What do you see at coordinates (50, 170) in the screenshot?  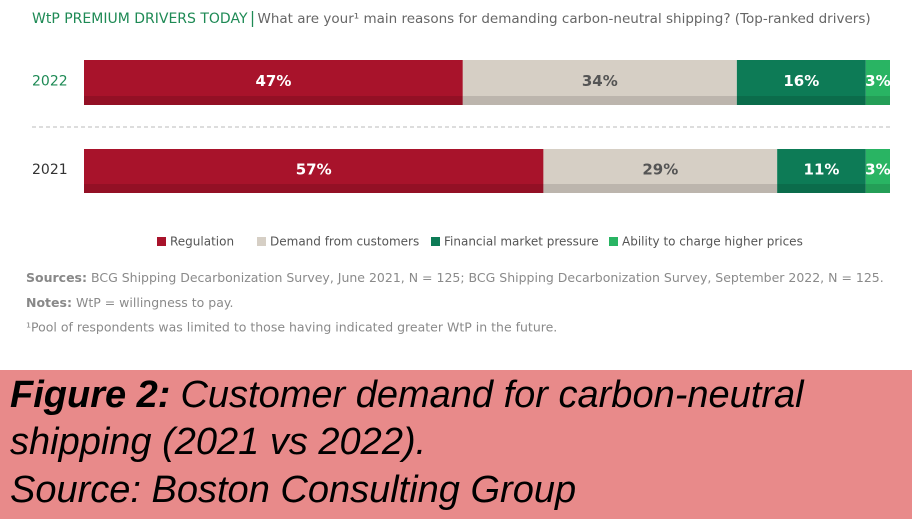 I see `category-label: 2021` at bounding box center [50, 170].